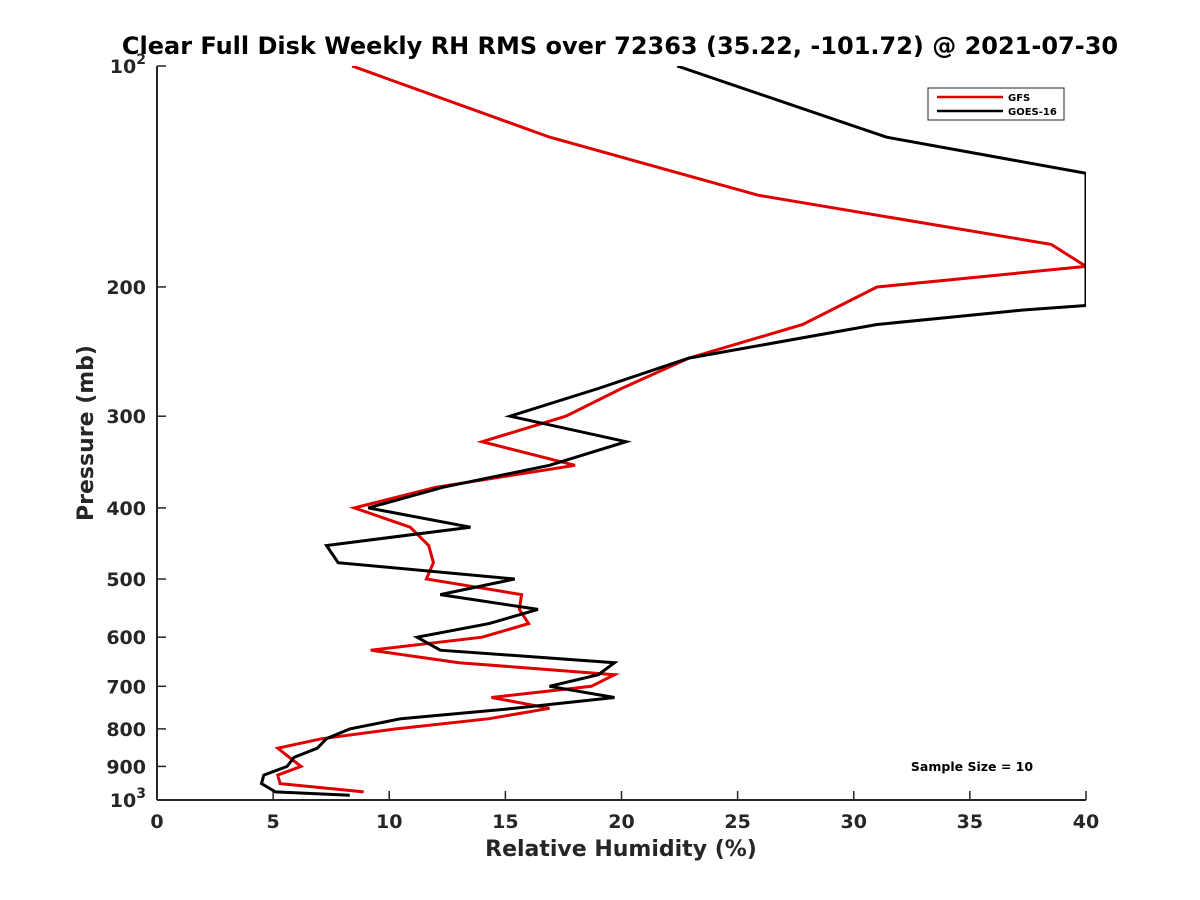  I want to click on x-tick-label: 35, so click(970, 822).